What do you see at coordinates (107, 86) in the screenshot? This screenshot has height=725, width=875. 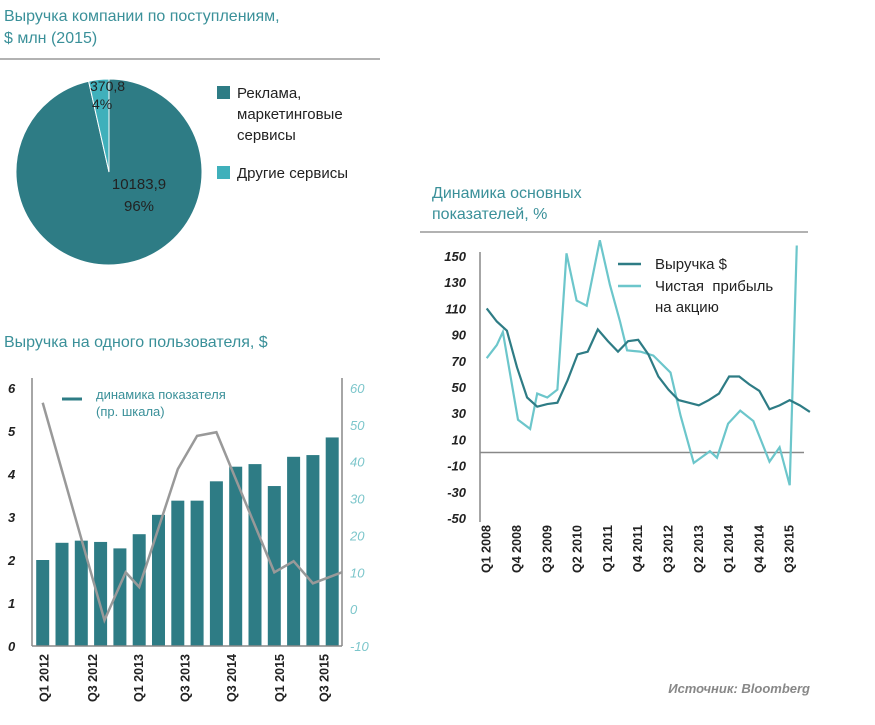 I see `pie-label-other-value: 370,8` at bounding box center [107, 86].